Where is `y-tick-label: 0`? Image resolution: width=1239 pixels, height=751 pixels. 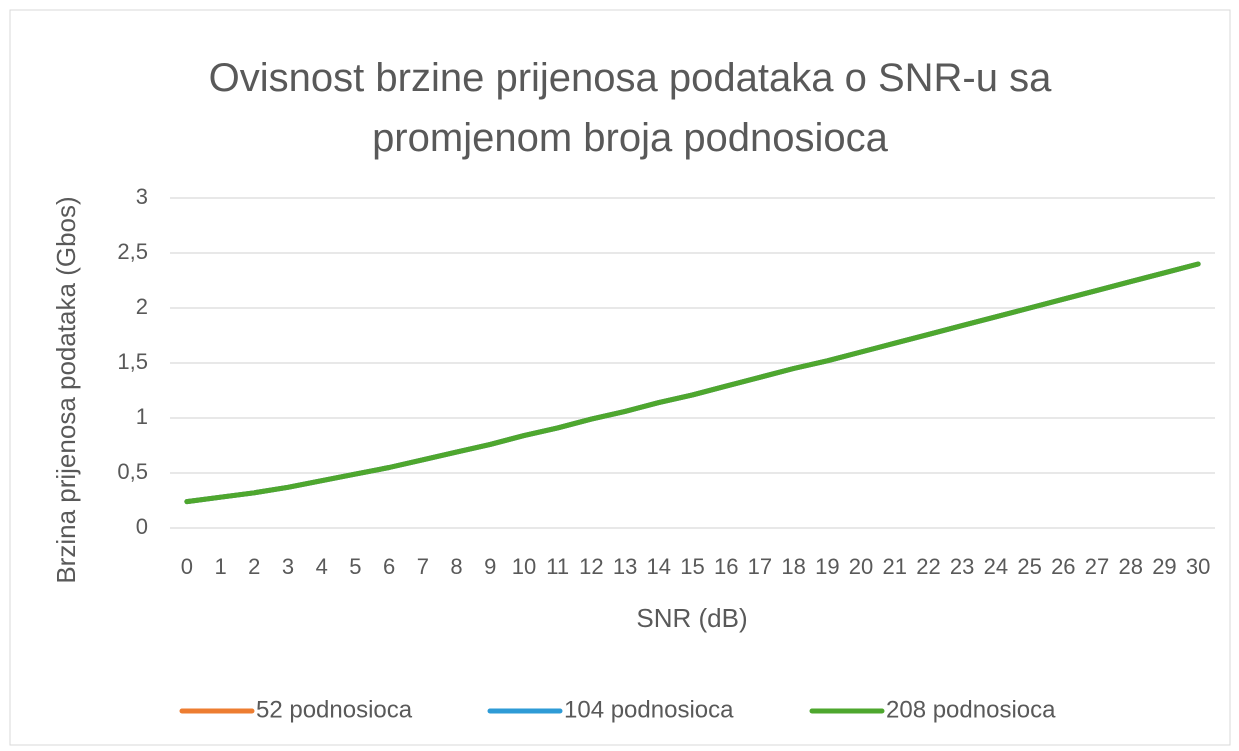
y-tick-label: 0 is located at coordinates (142, 526).